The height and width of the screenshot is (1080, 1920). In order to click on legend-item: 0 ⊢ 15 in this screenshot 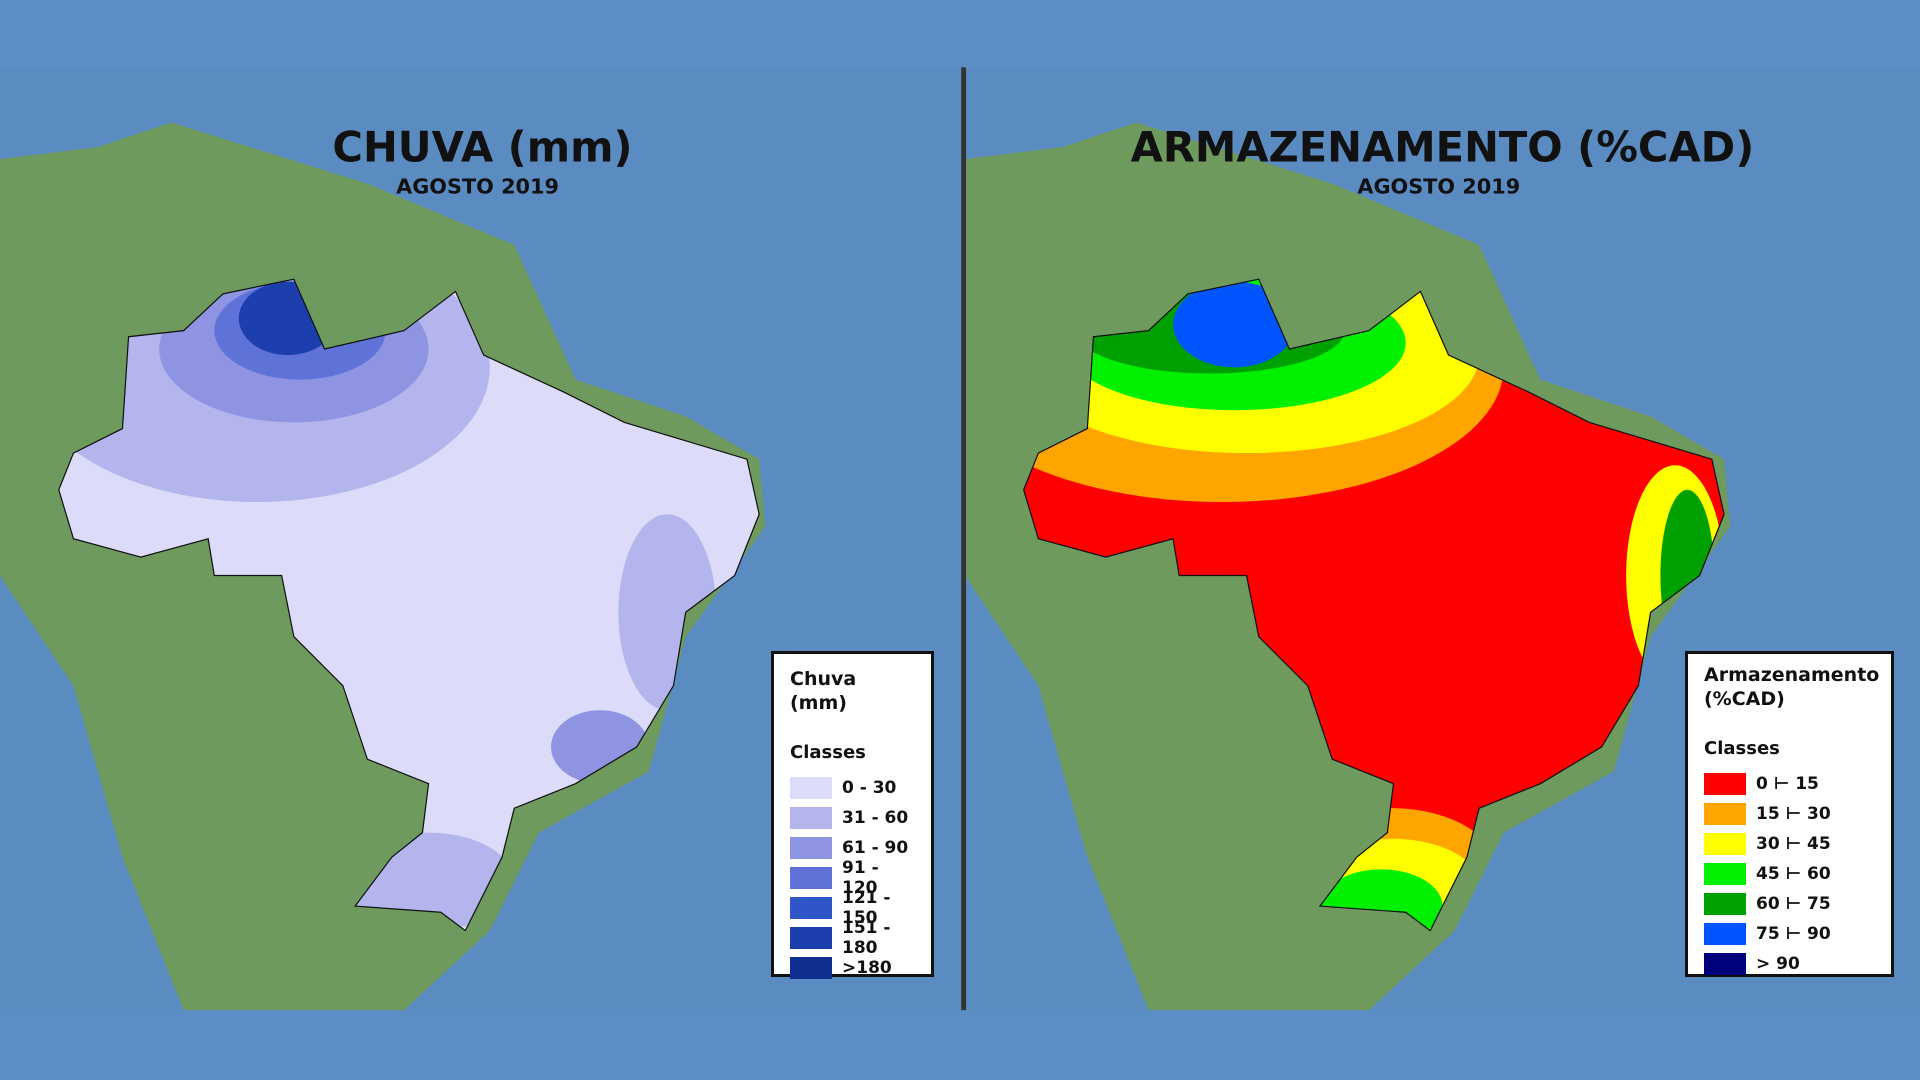, I will do `click(1789, 784)`.